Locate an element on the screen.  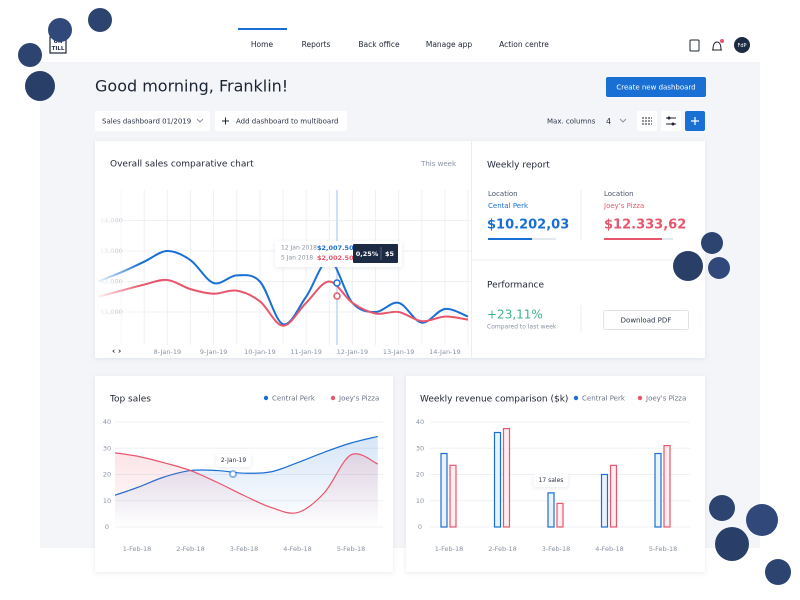
x-tick-label: 11-Jan-19 is located at coordinates (306, 352).